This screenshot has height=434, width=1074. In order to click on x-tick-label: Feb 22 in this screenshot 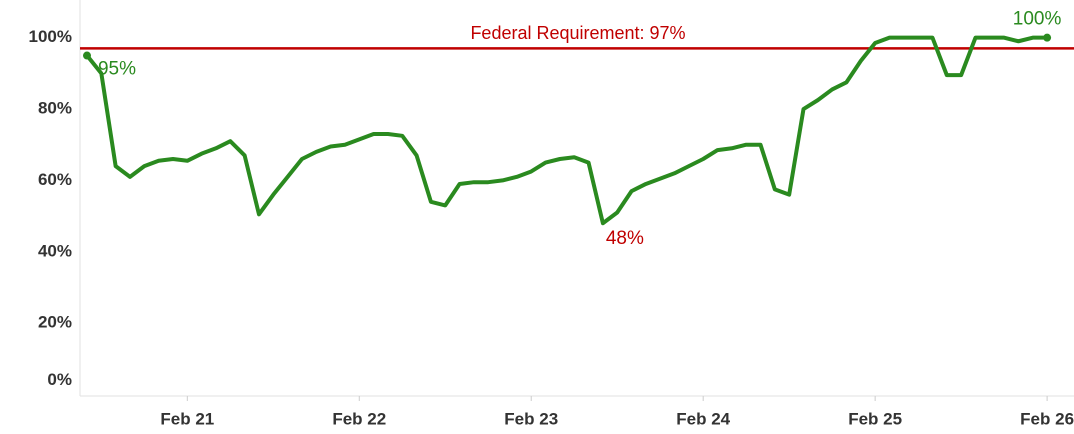, I will do `click(359, 418)`.